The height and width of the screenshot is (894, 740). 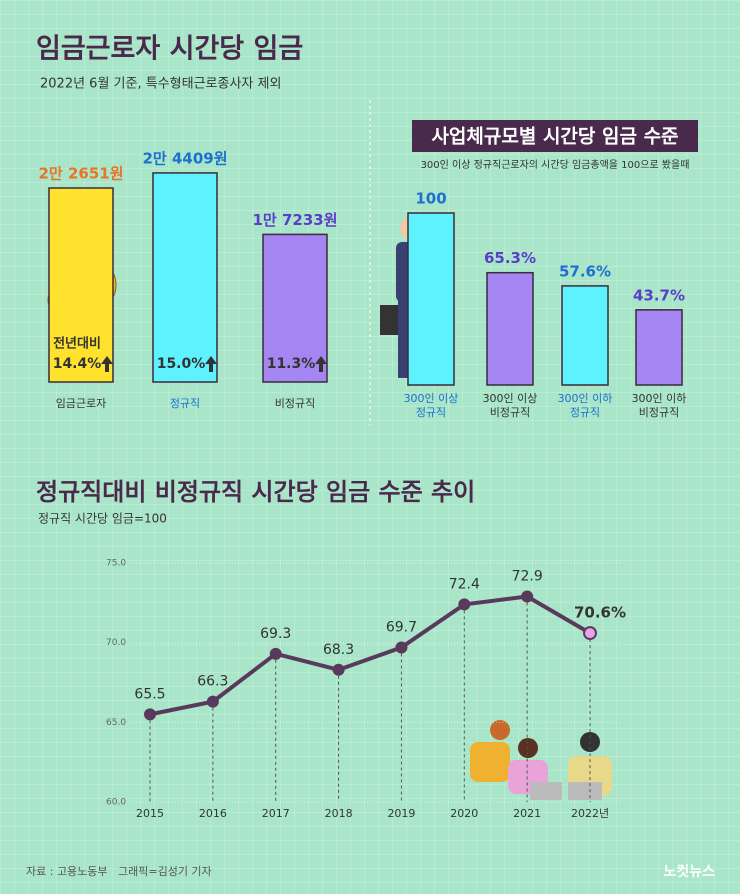 What do you see at coordinates (464, 813) in the screenshot?
I see `x-tick-label: 2020` at bounding box center [464, 813].